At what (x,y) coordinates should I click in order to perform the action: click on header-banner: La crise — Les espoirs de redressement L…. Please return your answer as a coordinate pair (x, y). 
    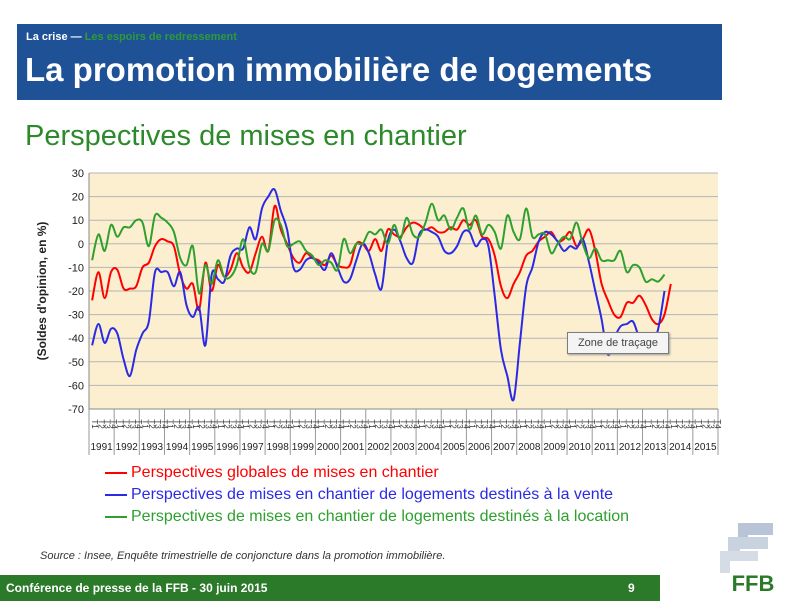
    Looking at the image, I should click on (369, 62).